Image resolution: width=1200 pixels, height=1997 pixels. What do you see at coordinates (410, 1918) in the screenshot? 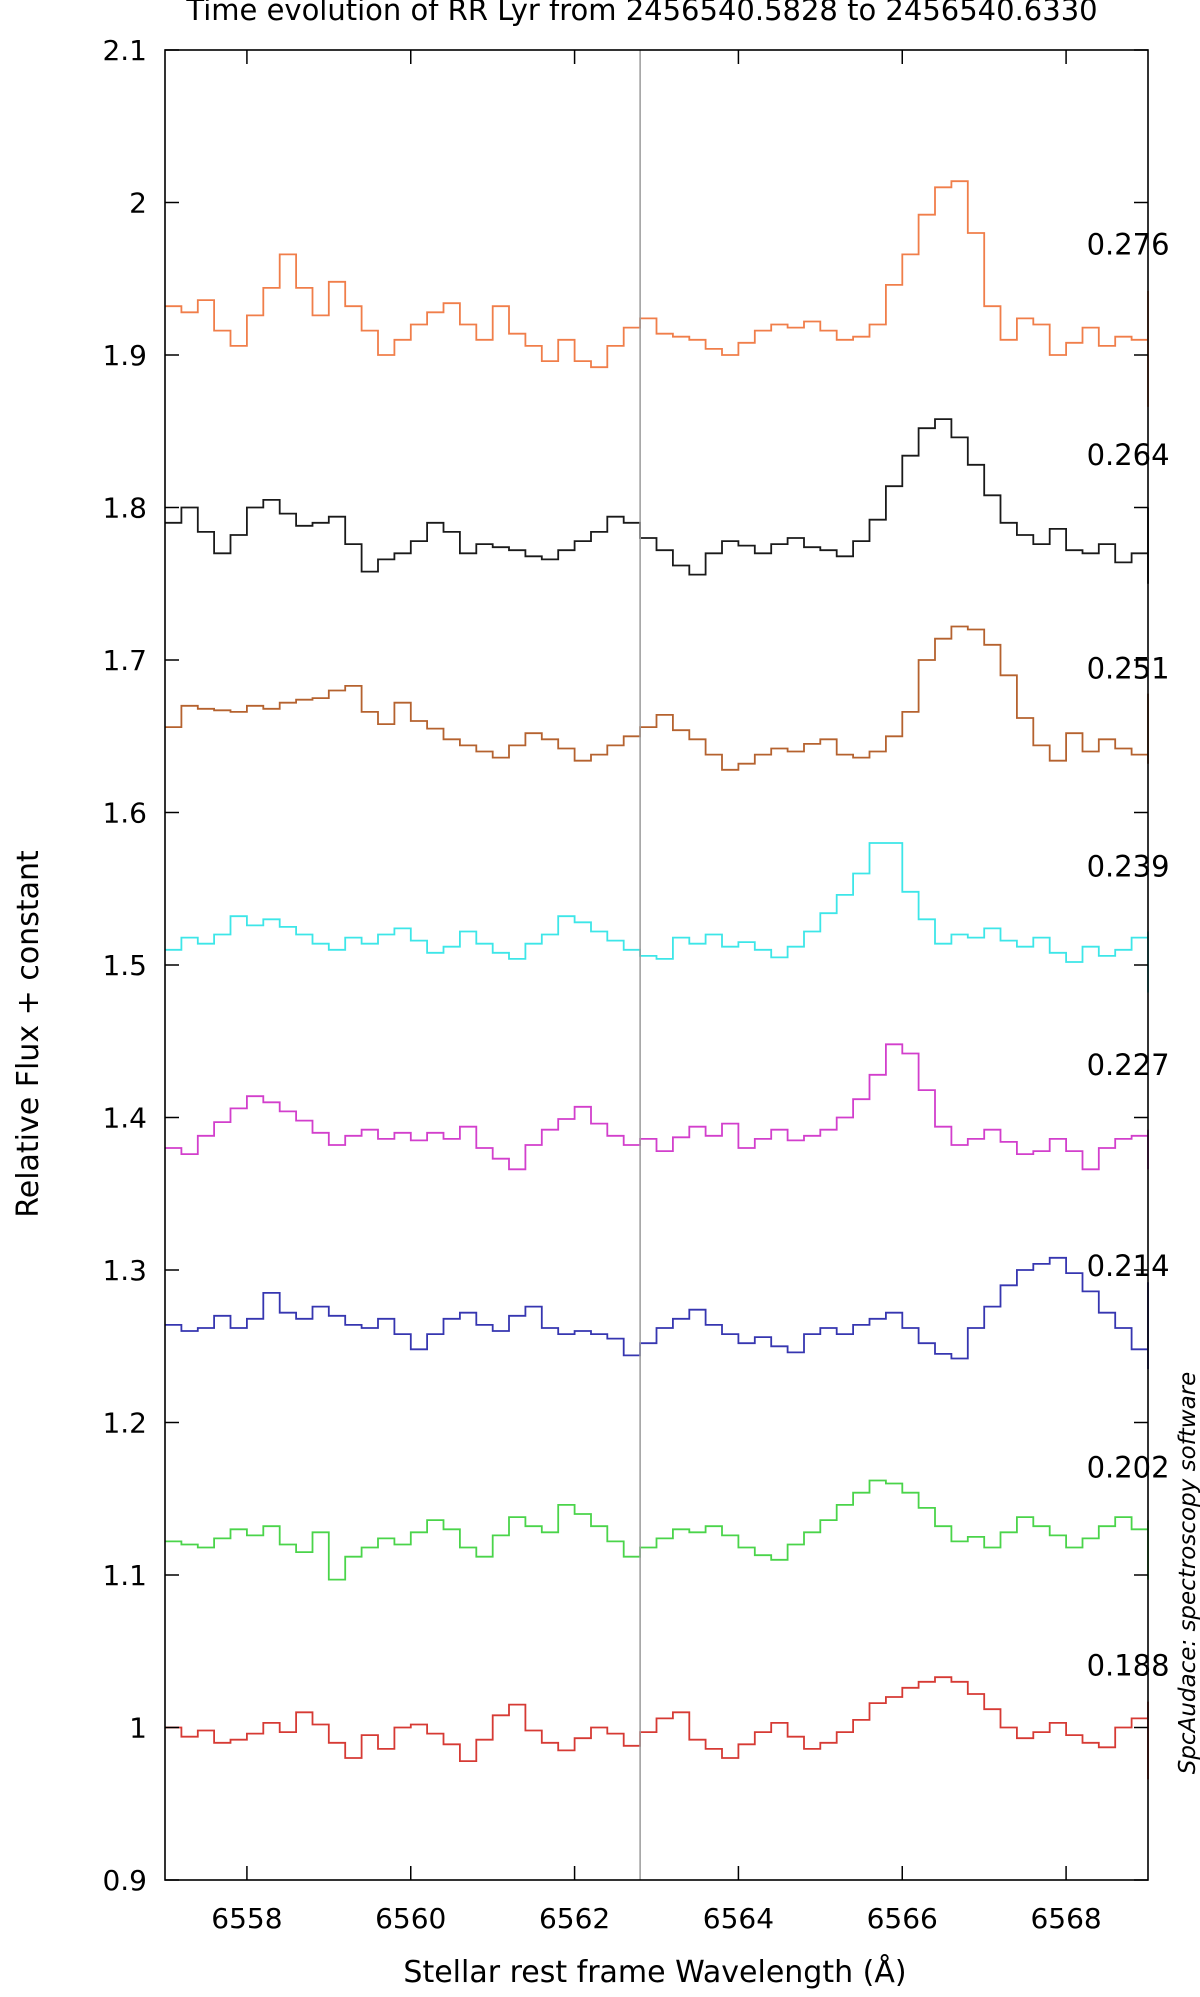
I see `x-tick-label: 6560` at bounding box center [410, 1918].